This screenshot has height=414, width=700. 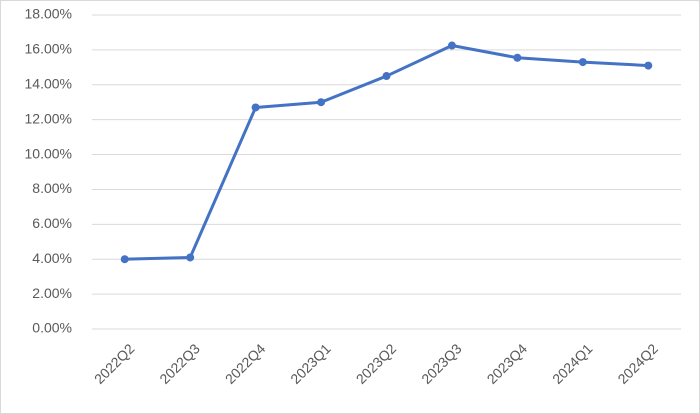 I want to click on y-tick-label: 8.00%, so click(x=52, y=188).